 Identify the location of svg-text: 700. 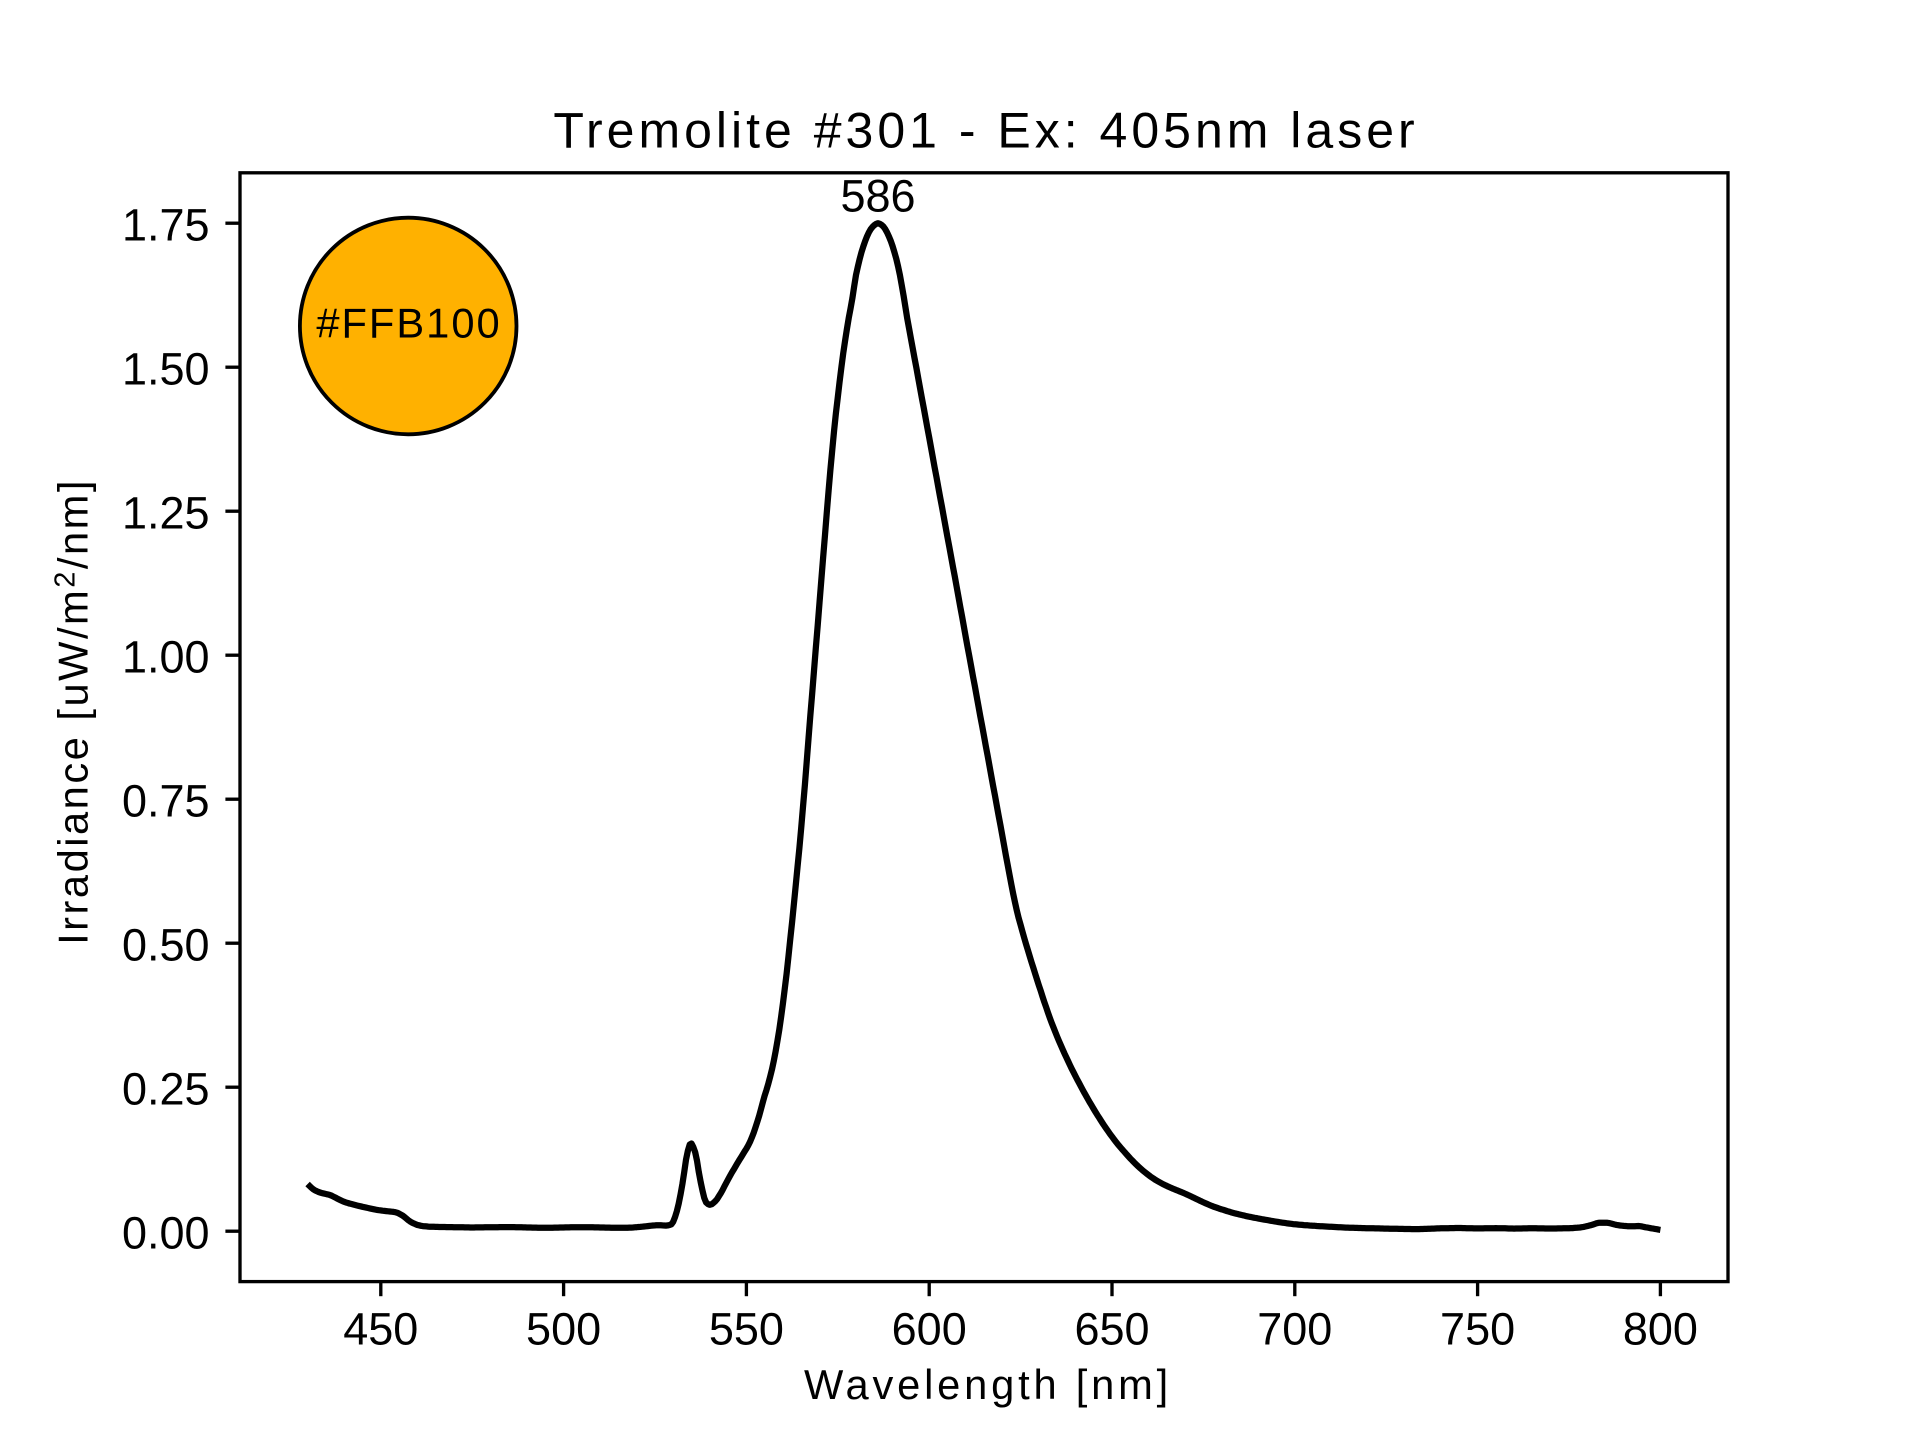
(1294, 1329).